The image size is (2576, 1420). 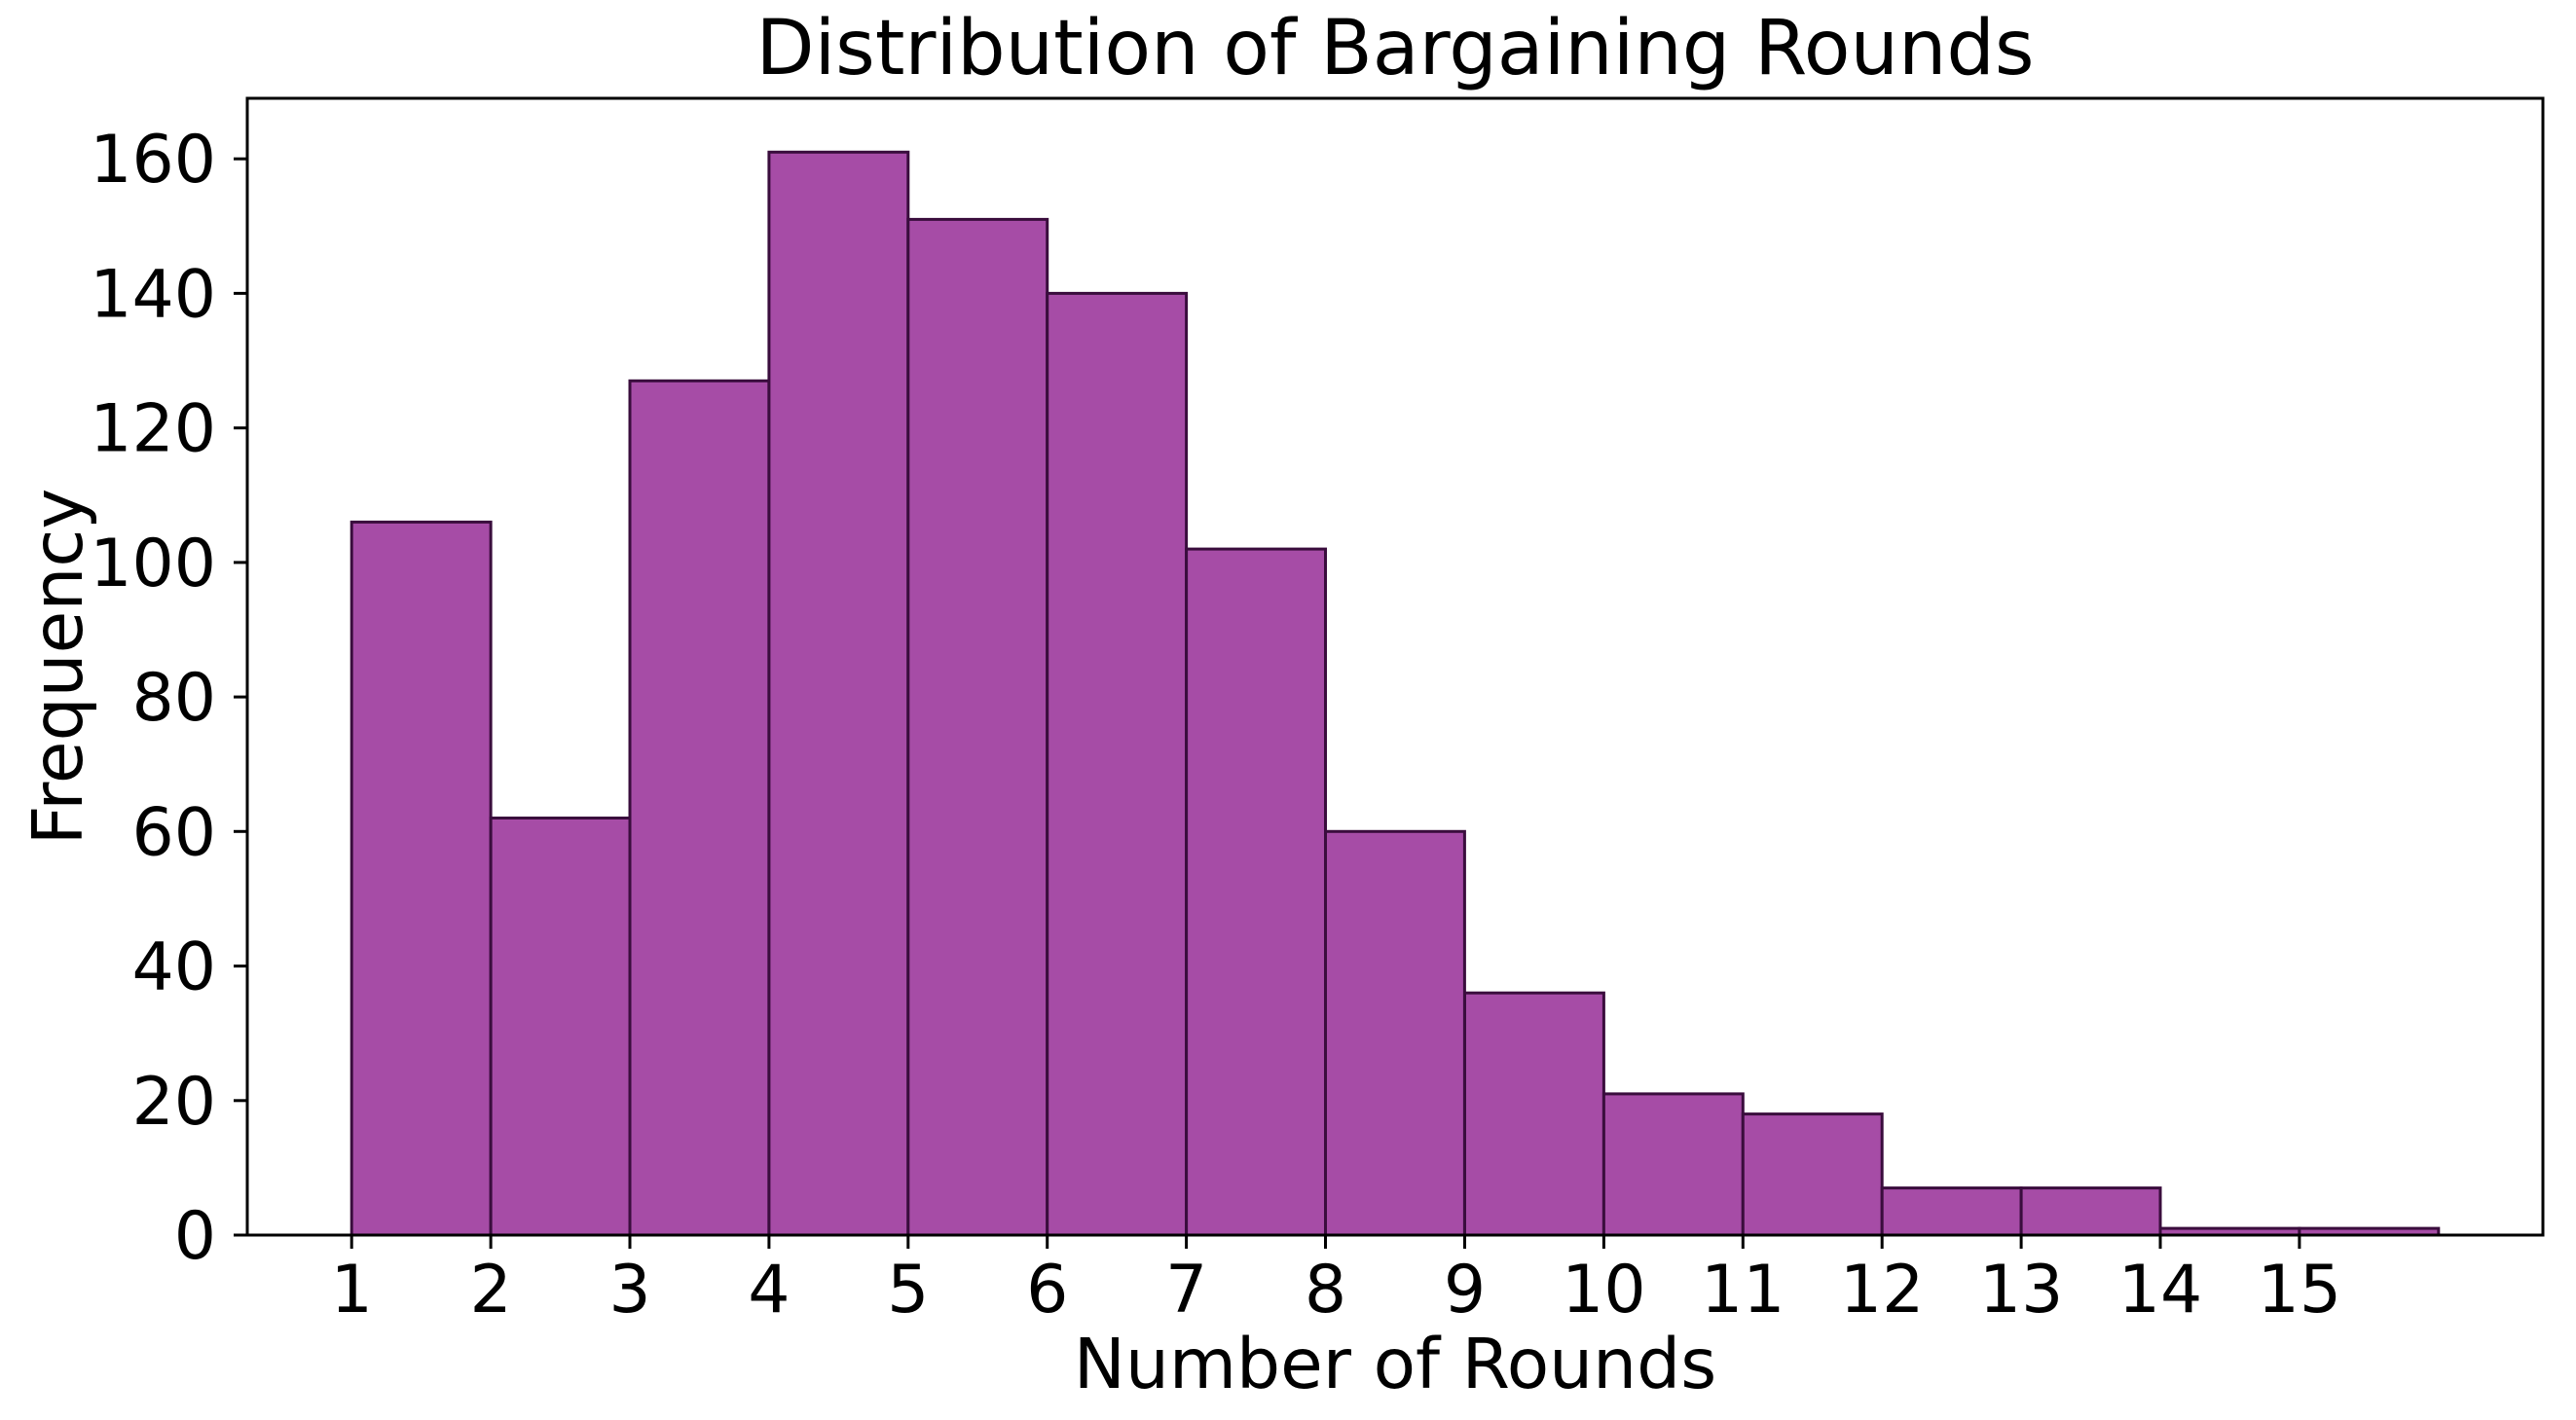 What do you see at coordinates (1186, 1291) in the screenshot?
I see `x-tick-label: 7` at bounding box center [1186, 1291].